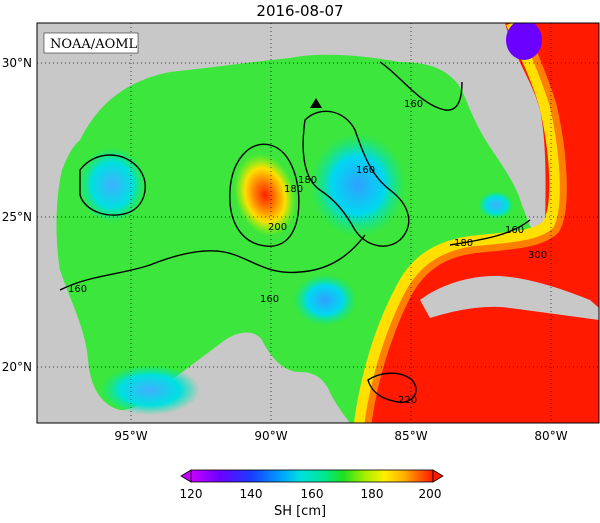 The image size is (600, 523). Describe the element at coordinates (316, 103) in the screenshot. I see `buoy-marker-icon` at that location.